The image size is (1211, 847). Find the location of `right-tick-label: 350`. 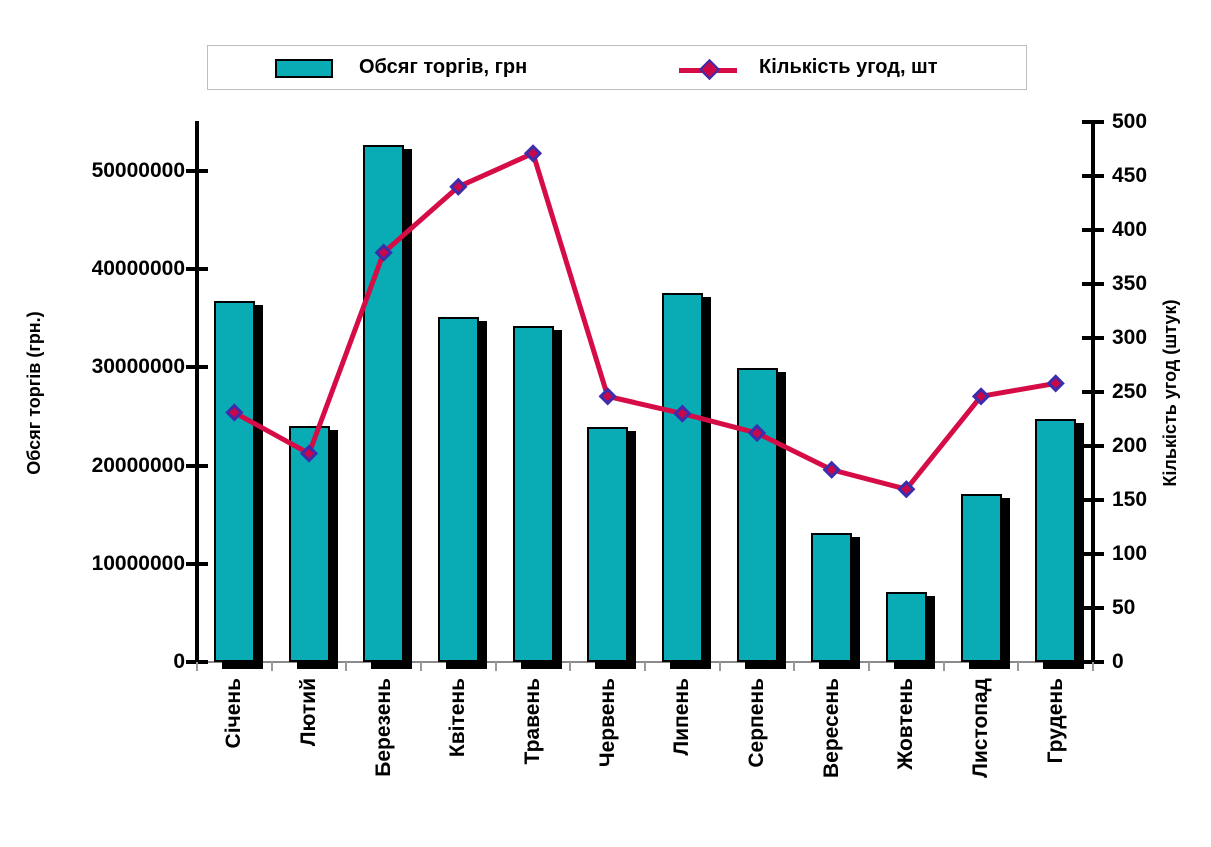

right-tick-label: 350 is located at coordinates (1130, 283).